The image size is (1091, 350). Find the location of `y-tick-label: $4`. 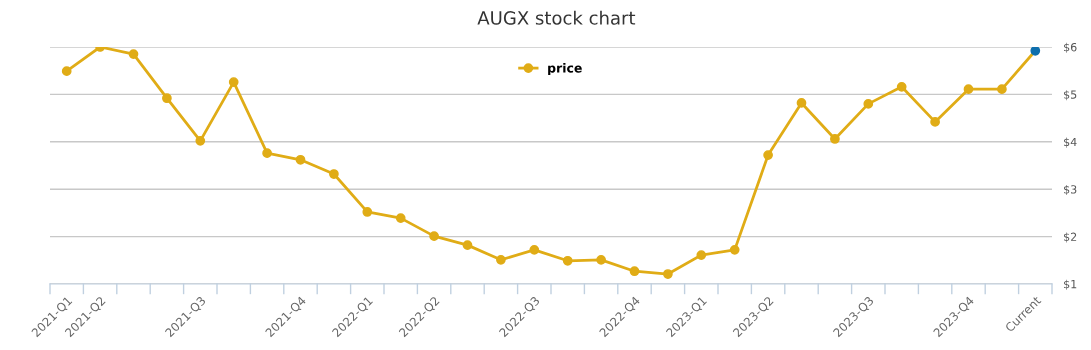

y-tick-label: $4 is located at coordinates (1070, 142).